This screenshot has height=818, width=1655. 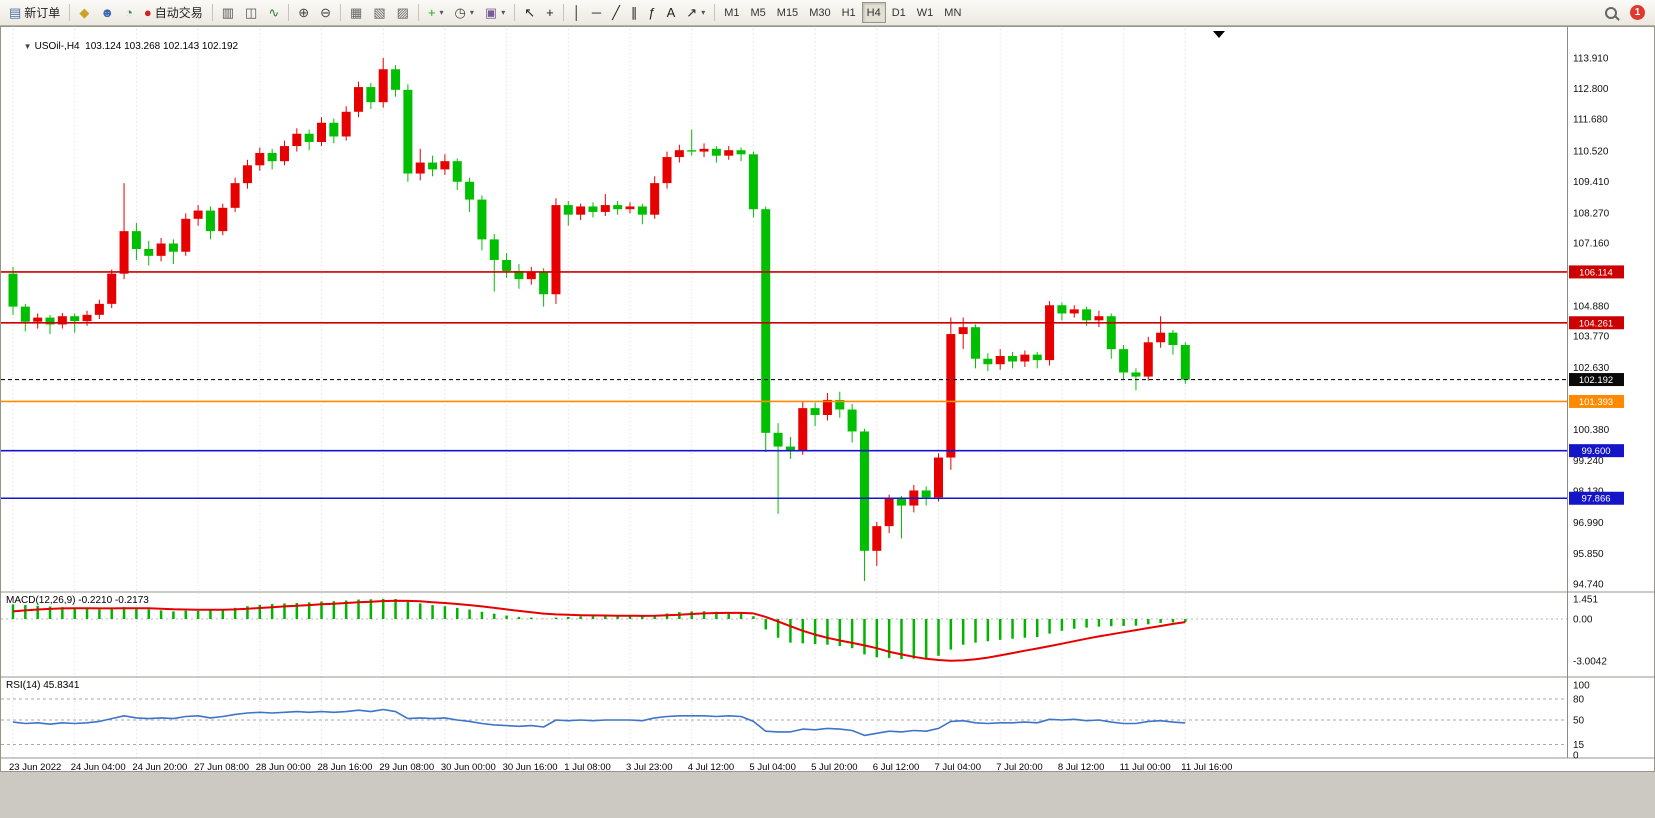 I want to click on time-tick-label: 7 Jul 04:00, so click(x=958, y=766).